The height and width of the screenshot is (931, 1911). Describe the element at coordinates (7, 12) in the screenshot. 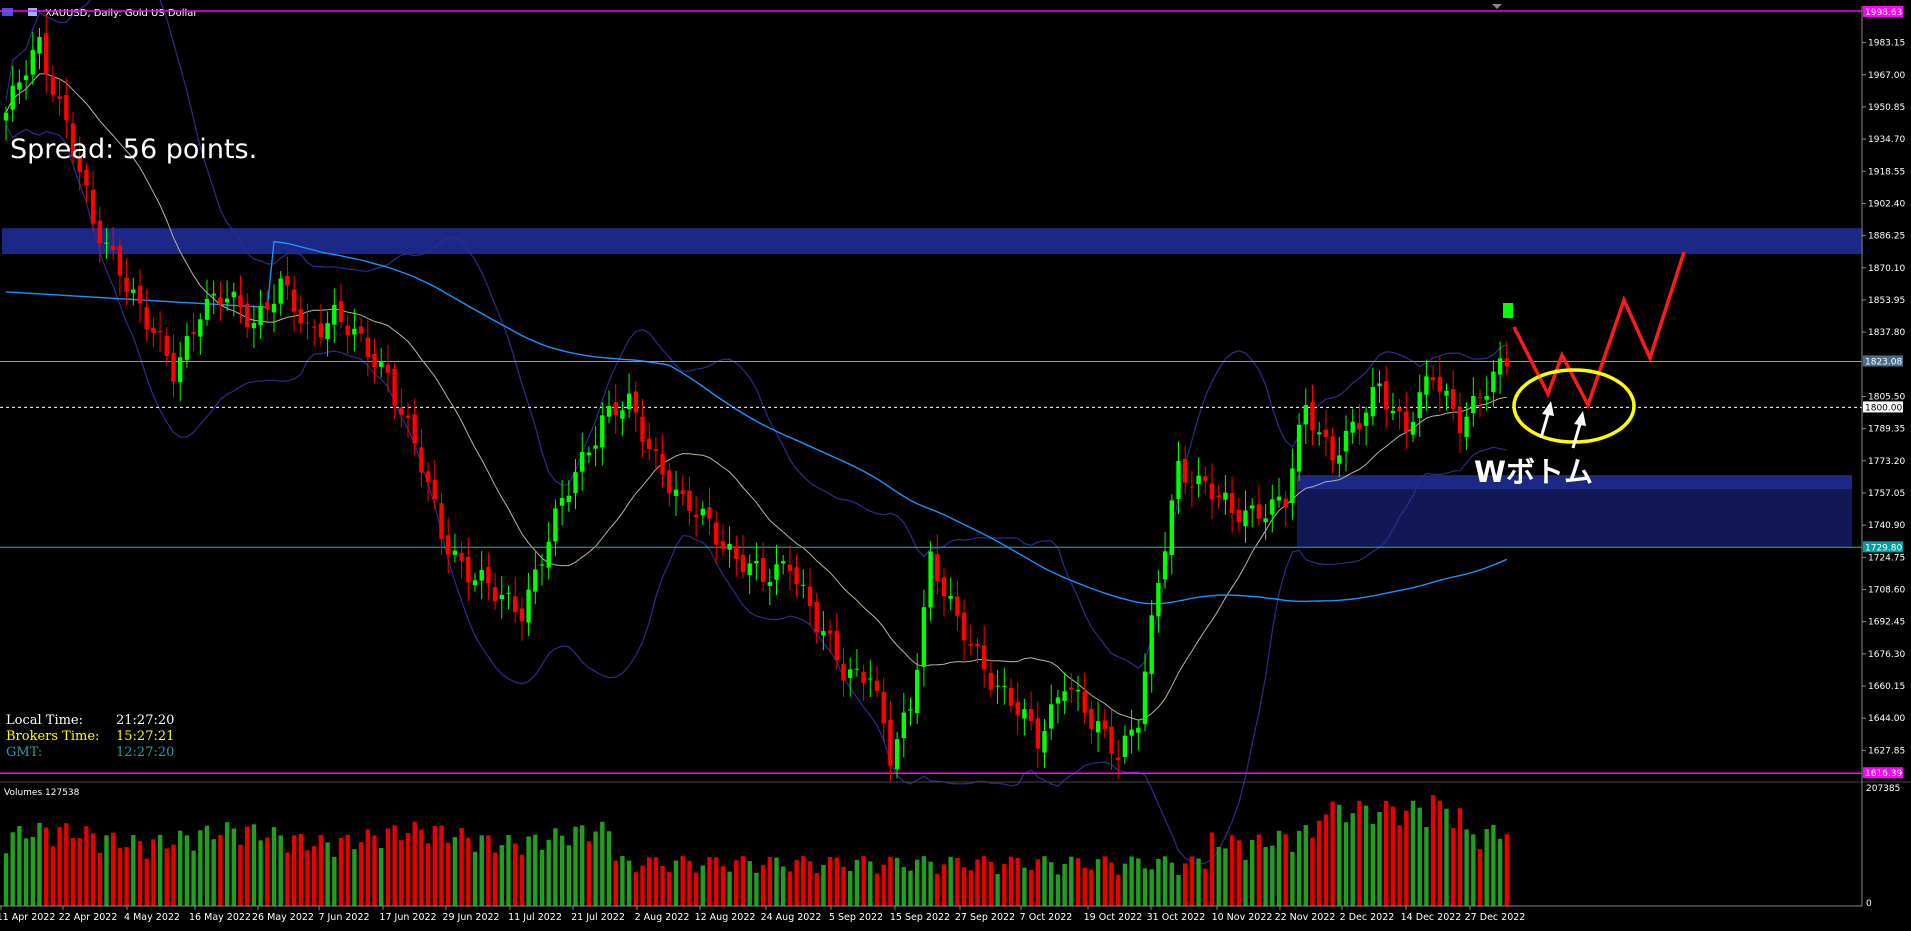

I see `grid-menu-icon` at that location.